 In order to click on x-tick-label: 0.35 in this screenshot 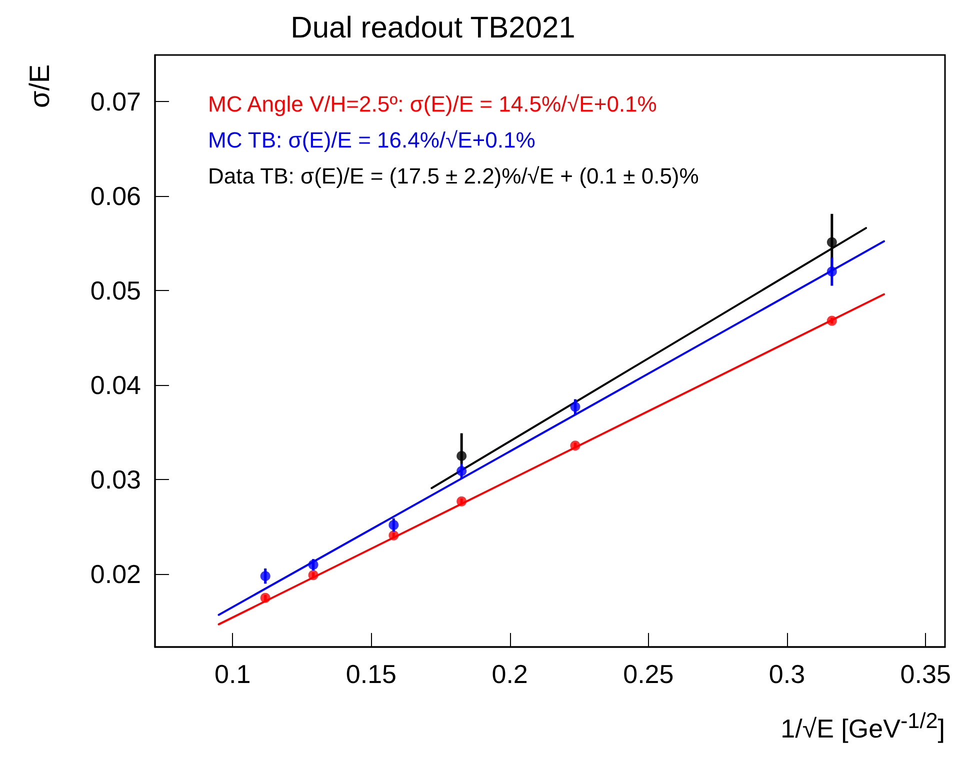, I will do `click(925, 674)`.